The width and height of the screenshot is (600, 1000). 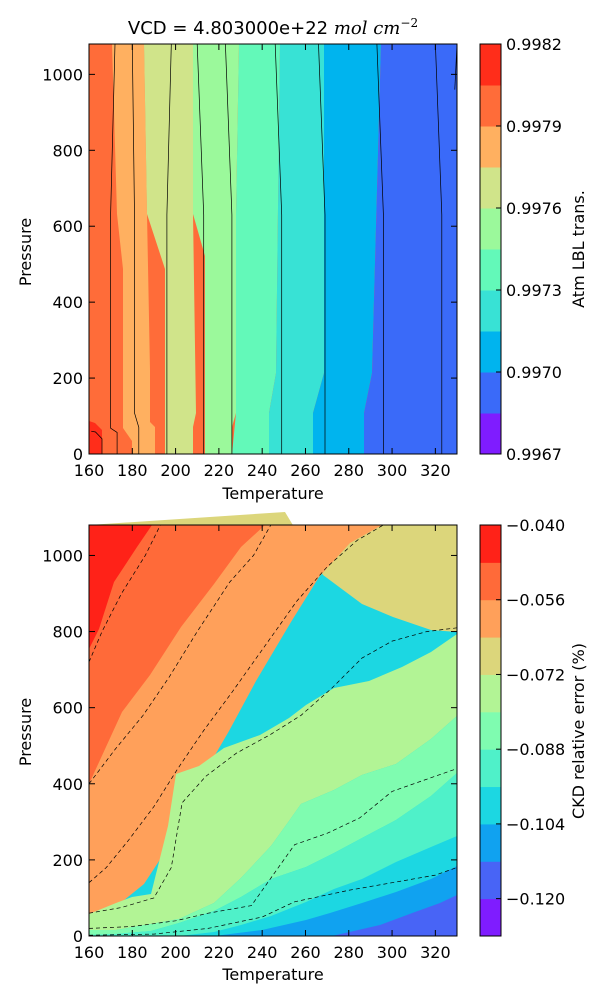 What do you see at coordinates (25, 252) in the screenshot?
I see `top-y-axis-label: Pressure` at bounding box center [25, 252].